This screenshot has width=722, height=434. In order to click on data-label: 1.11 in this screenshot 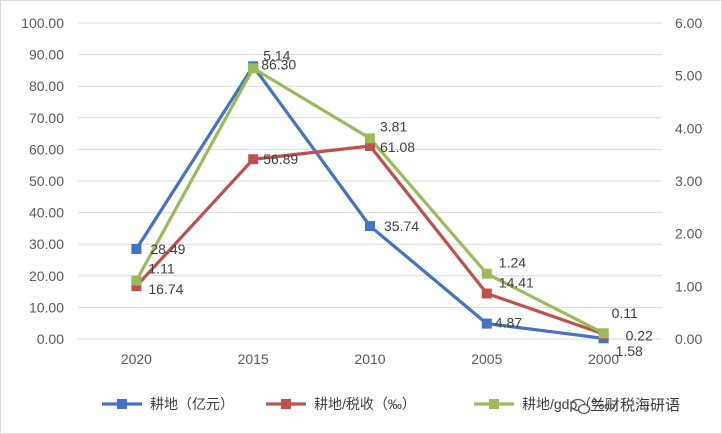, I will do `click(161, 269)`.